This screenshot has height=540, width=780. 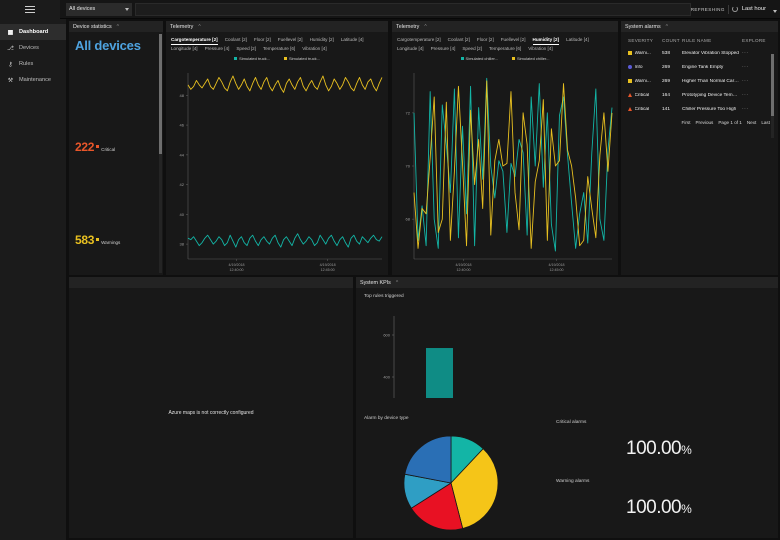 I want to click on table-row: Info 269 Engine Tank Empty ···, so click(x=699, y=67).